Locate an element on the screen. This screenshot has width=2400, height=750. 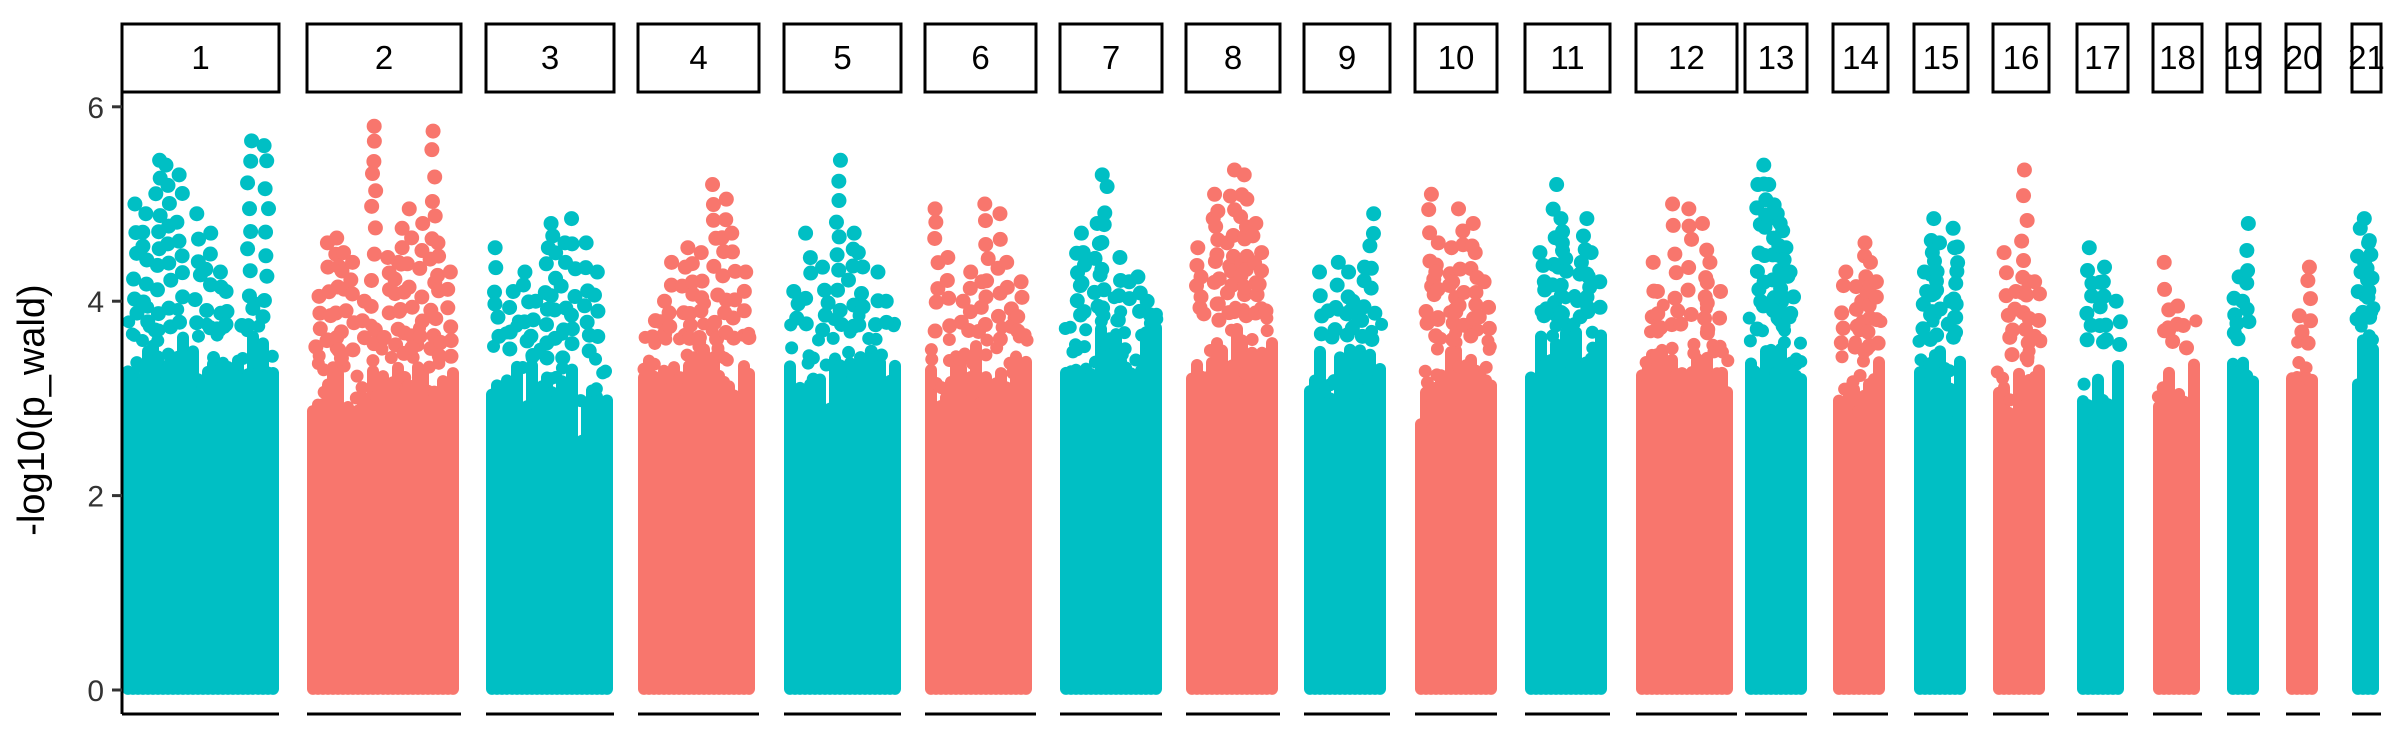
facet-label: 16 is located at coordinates (2021, 57).